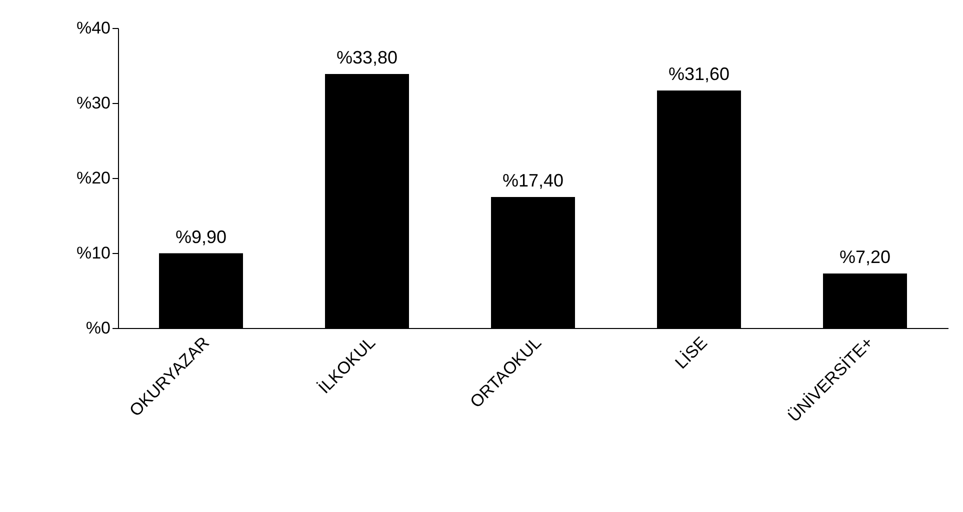  Describe the element at coordinates (93, 253) in the screenshot. I see `y-tick-label: %10` at that location.